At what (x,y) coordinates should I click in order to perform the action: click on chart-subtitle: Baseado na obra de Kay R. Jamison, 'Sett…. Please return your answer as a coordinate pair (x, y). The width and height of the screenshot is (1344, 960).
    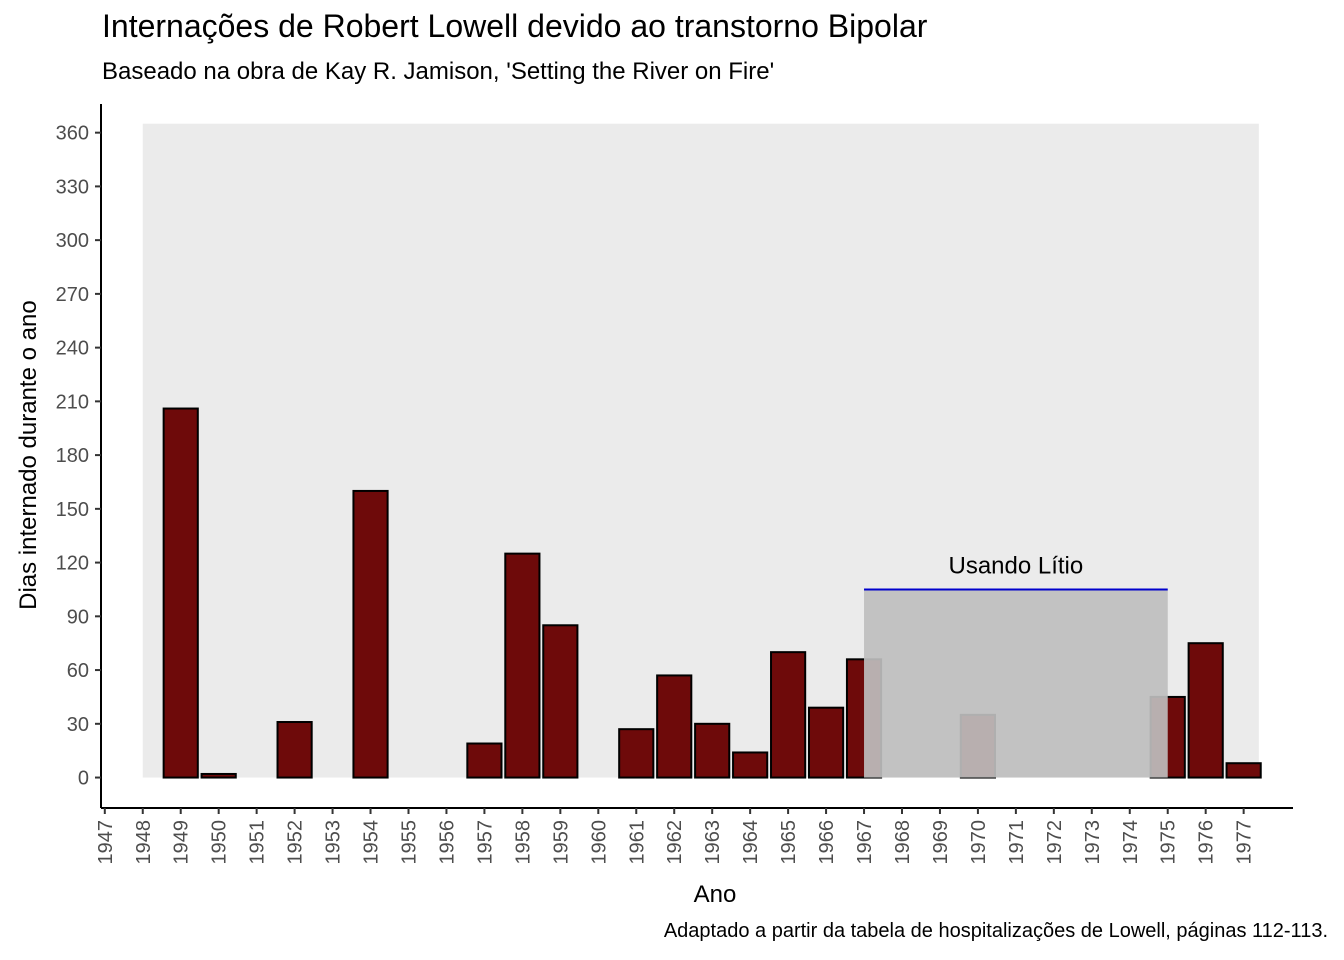
    Looking at the image, I should click on (438, 71).